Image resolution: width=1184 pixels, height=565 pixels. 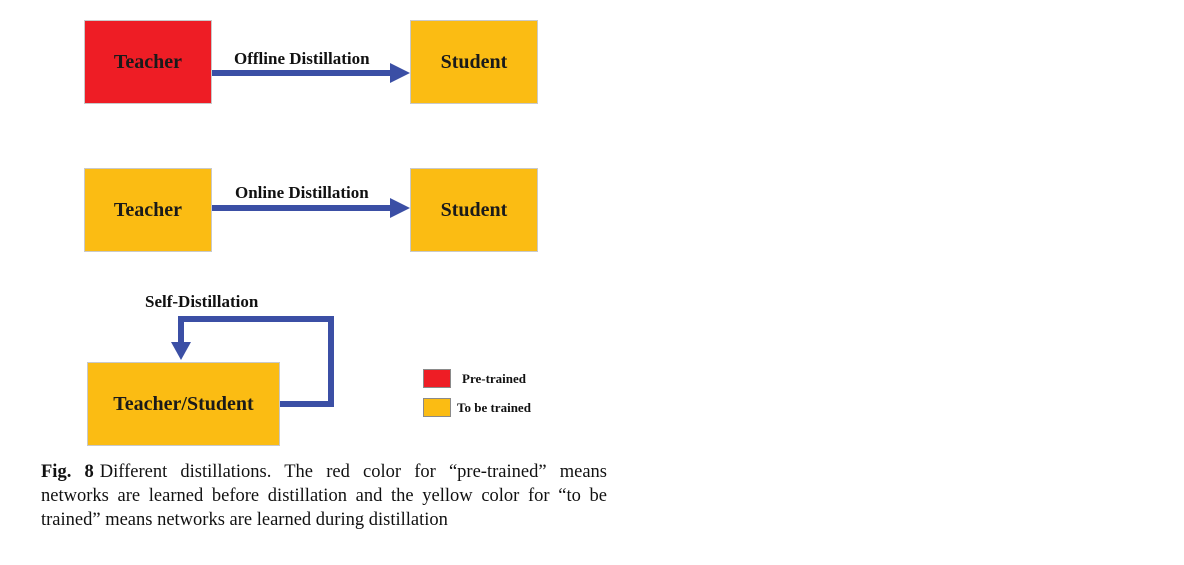 What do you see at coordinates (302, 192) in the screenshot?
I see `online-distillation-label: Online Distillation` at bounding box center [302, 192].